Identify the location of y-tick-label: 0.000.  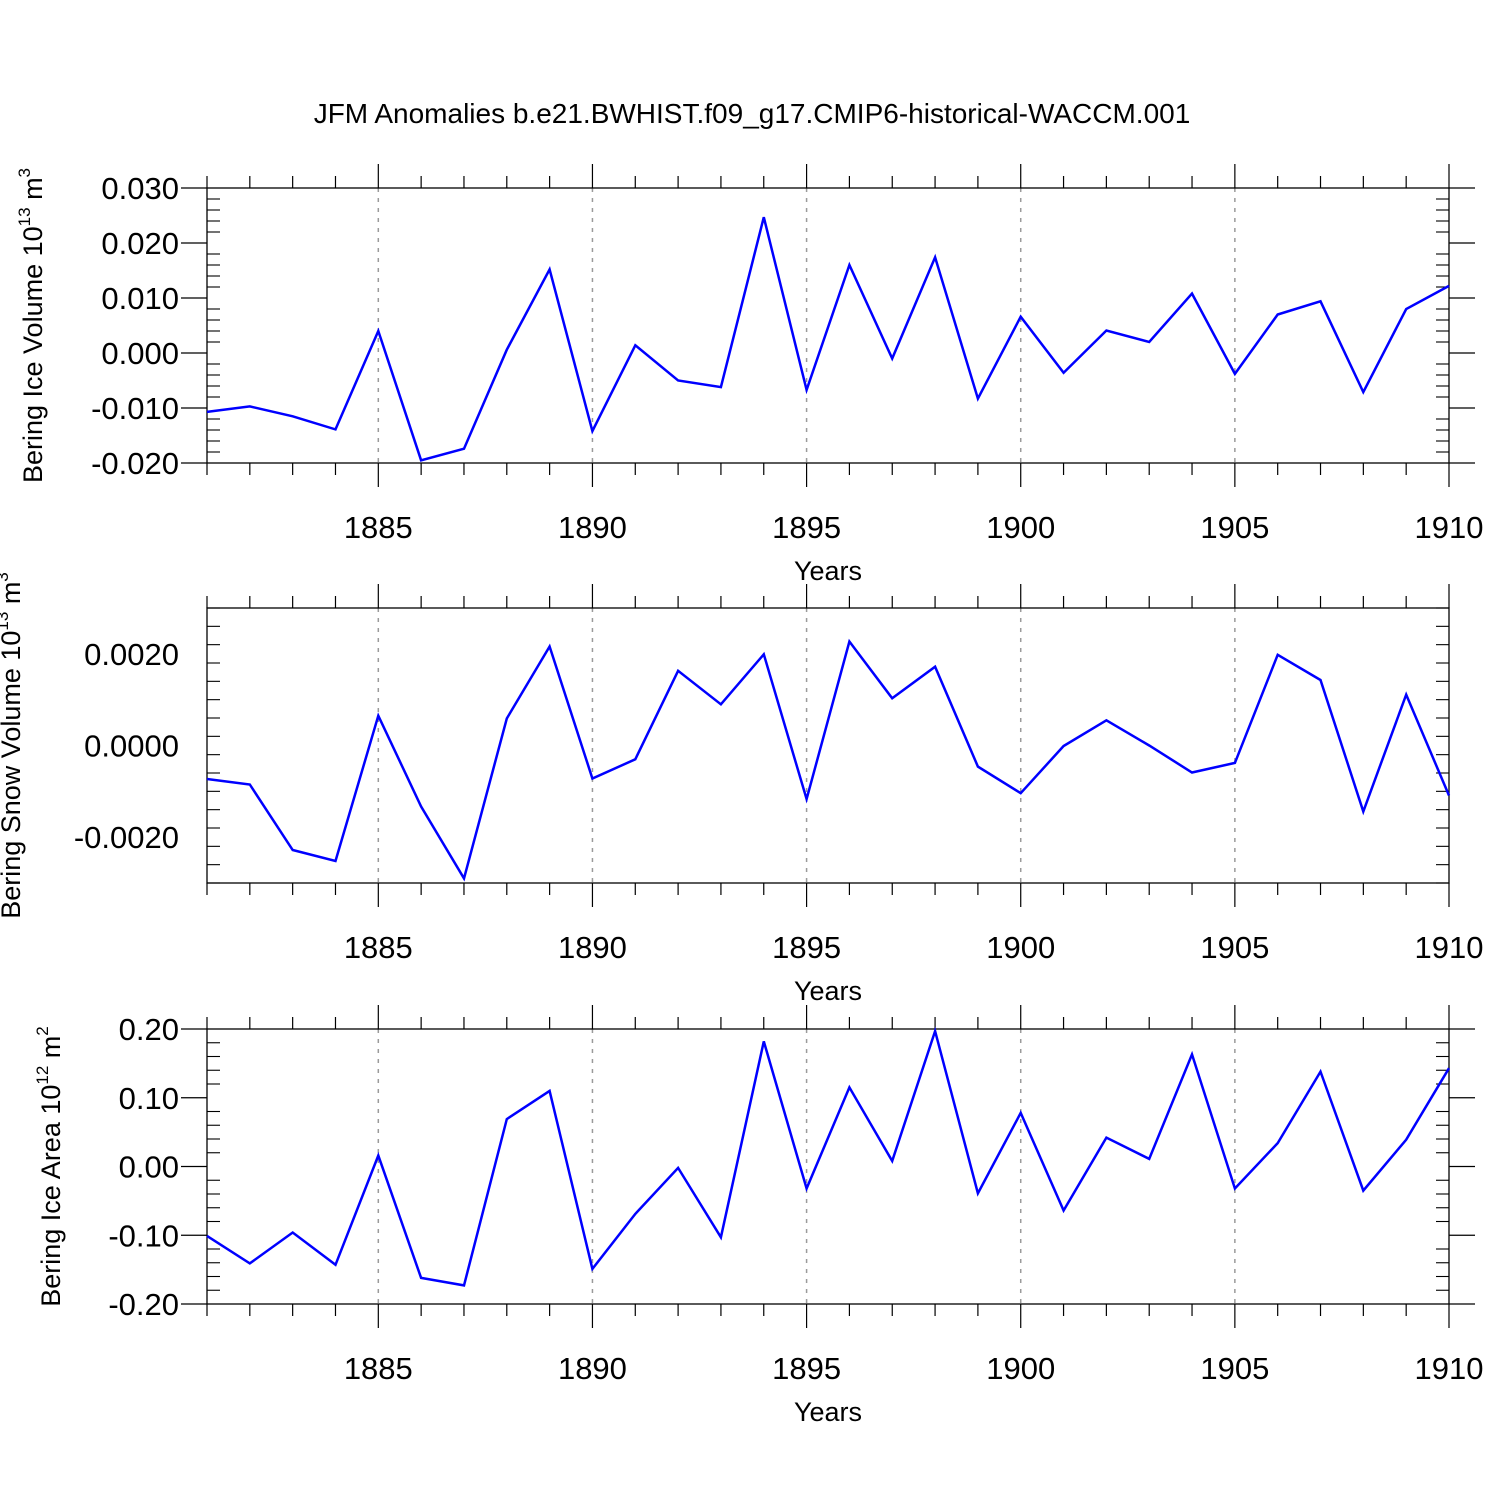
(140, 353).